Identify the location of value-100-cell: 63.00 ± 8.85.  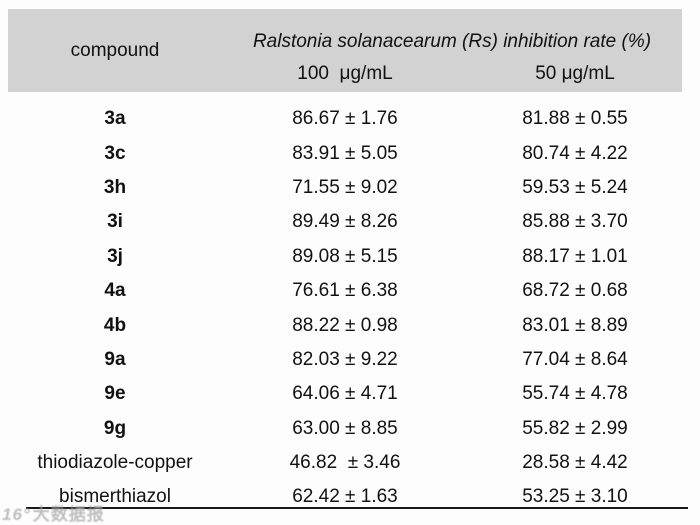
(345, 428).